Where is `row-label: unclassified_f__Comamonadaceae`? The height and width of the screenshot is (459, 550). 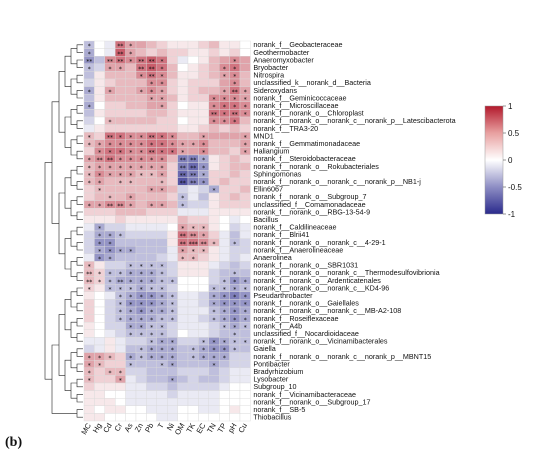 row-label: unclassified_f__Comamonadaceae is located at coordinates (309, 204).